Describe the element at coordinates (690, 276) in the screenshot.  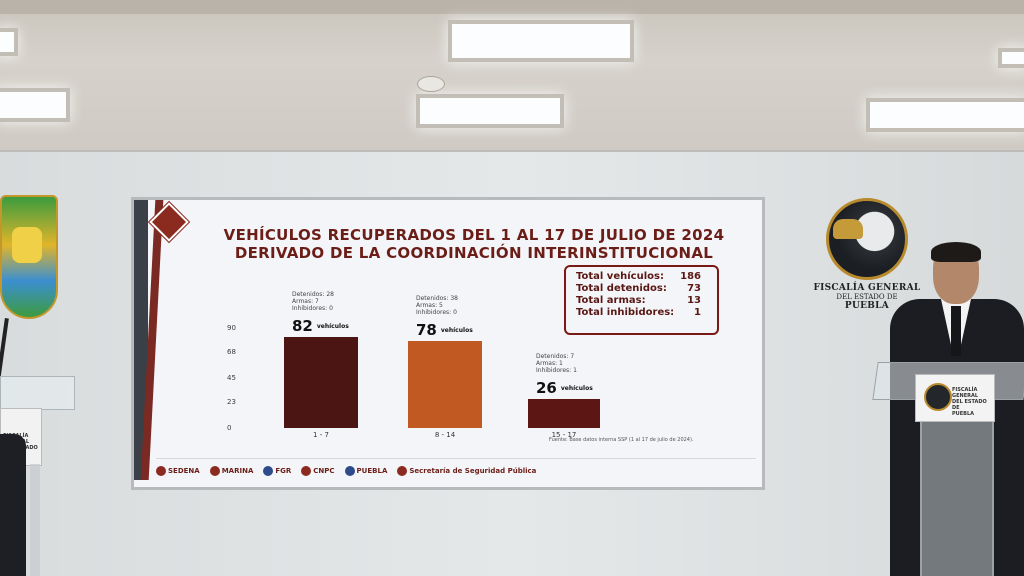
I see `summary-value: 186` at that location.